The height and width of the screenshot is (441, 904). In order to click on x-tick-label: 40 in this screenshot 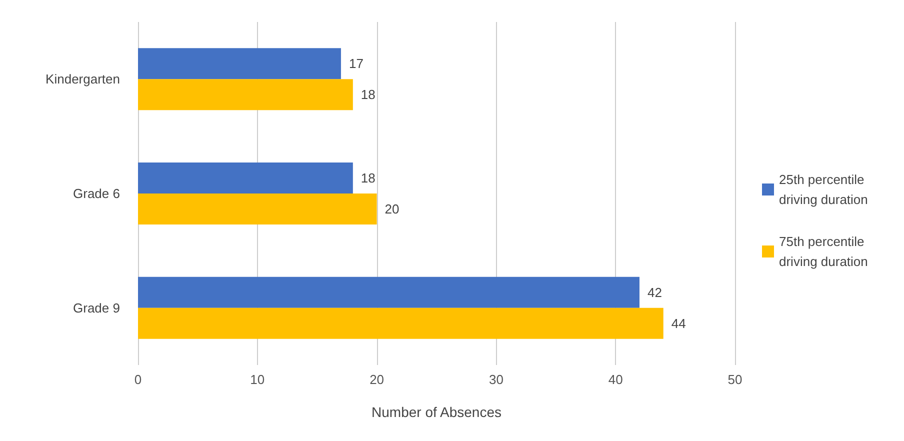, I will do `click(615, 379)`.